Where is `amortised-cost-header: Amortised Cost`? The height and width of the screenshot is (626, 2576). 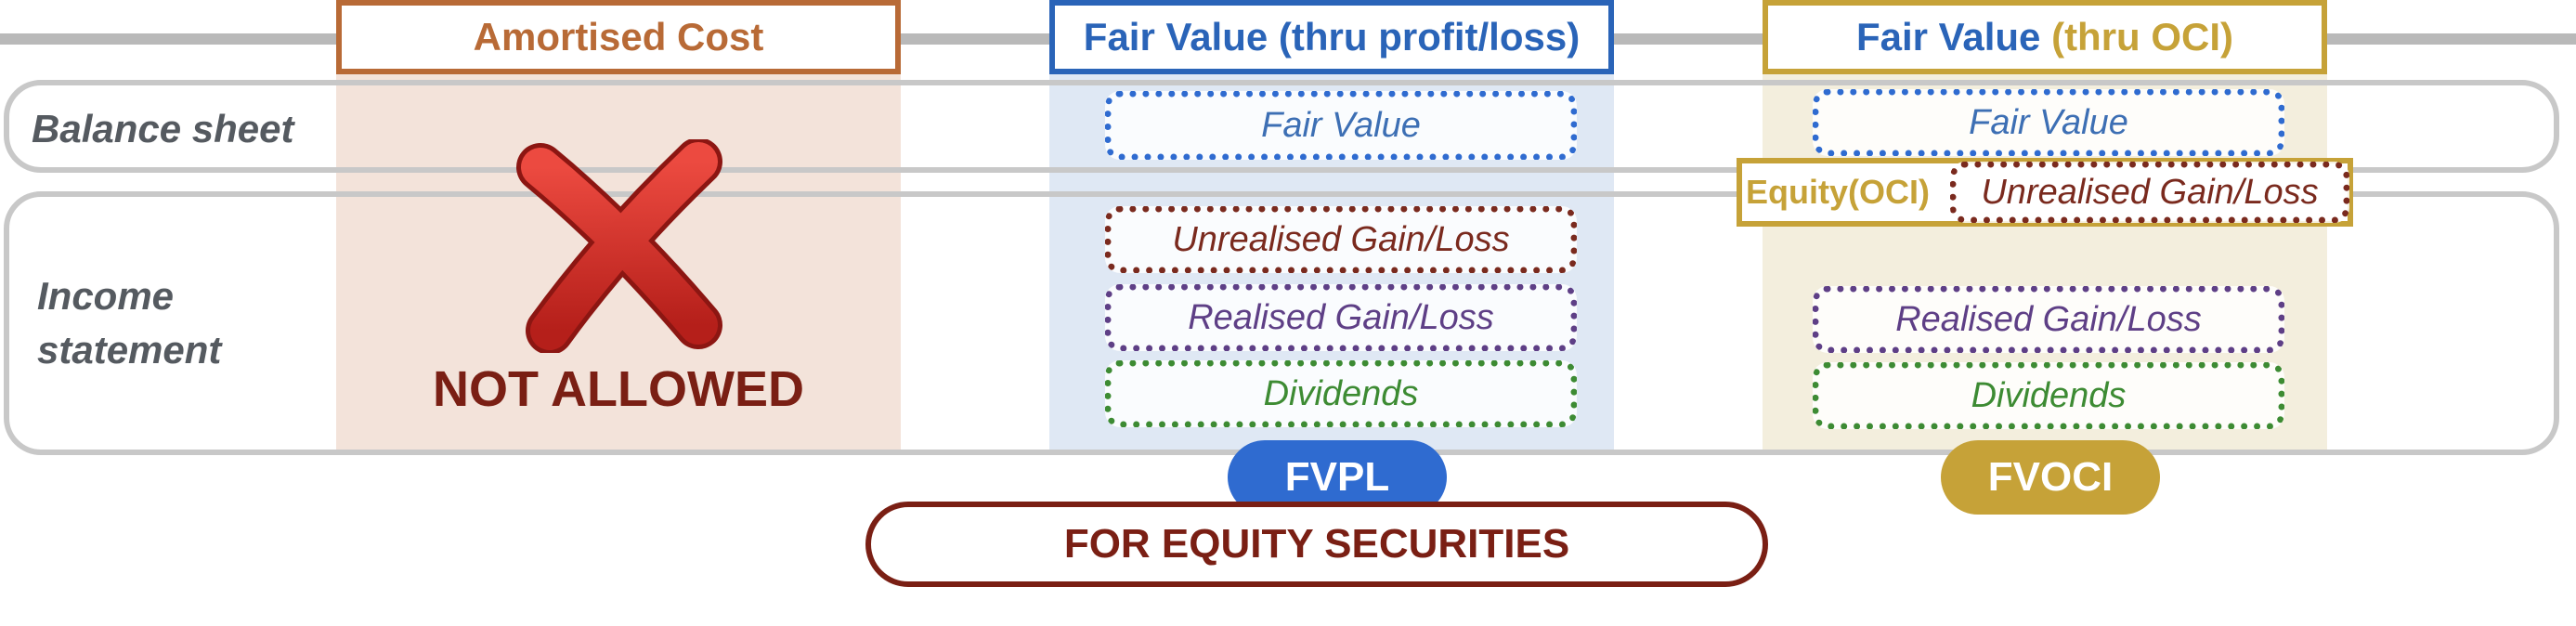
amortised-cost-header: Amortised Cost is located at coordinates (619, 37).